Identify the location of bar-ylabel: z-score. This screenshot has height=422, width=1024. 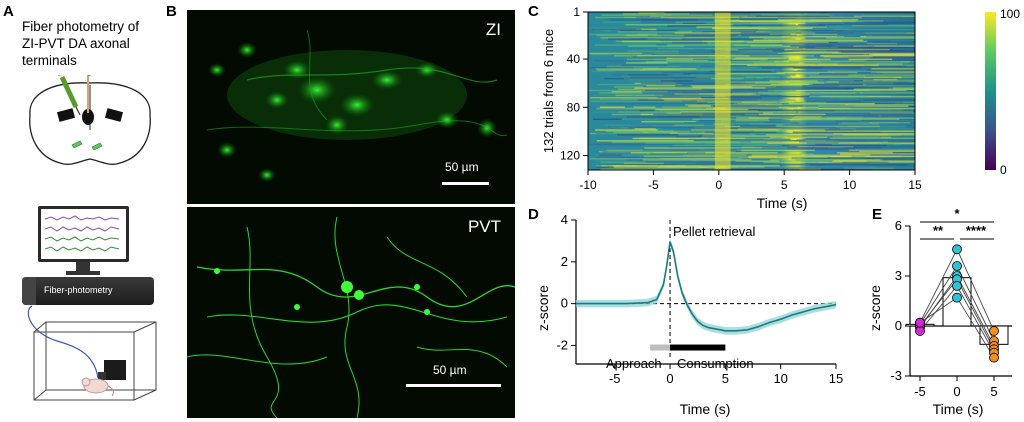
(875, 308).